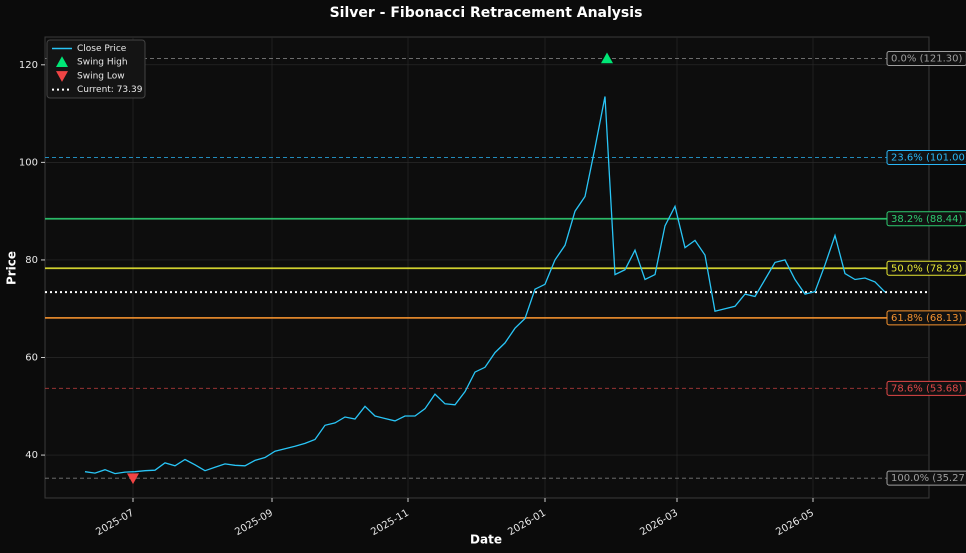  Describe the element at coordinates (28, 162) in the screenshot. I see `y-tick-label: 100` at that location.